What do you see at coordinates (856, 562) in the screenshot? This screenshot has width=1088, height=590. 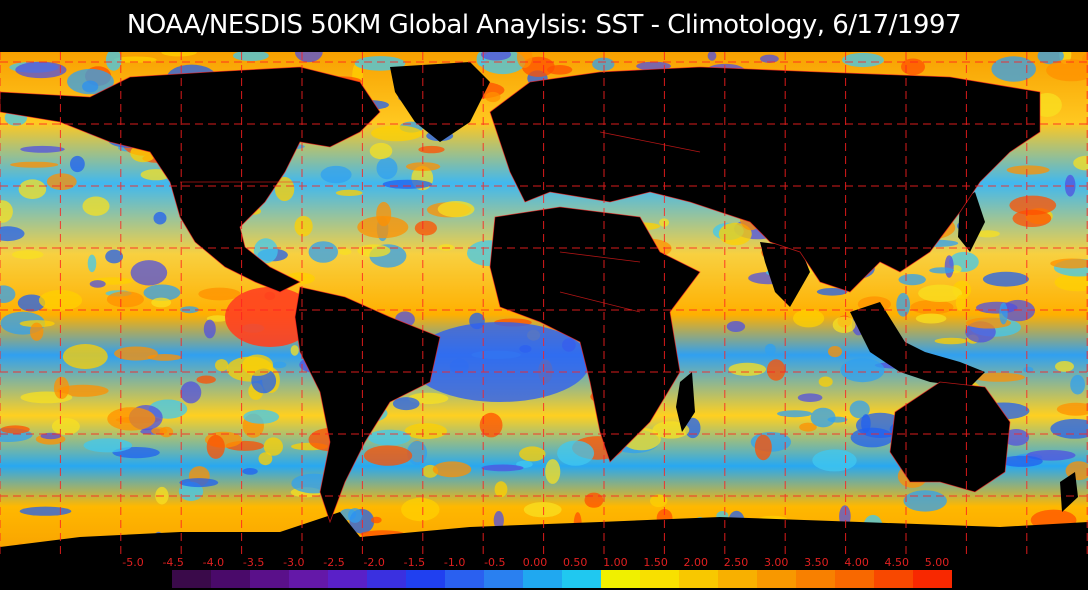 I see `legend-label: 4.00` at bounding box center [856, 562].